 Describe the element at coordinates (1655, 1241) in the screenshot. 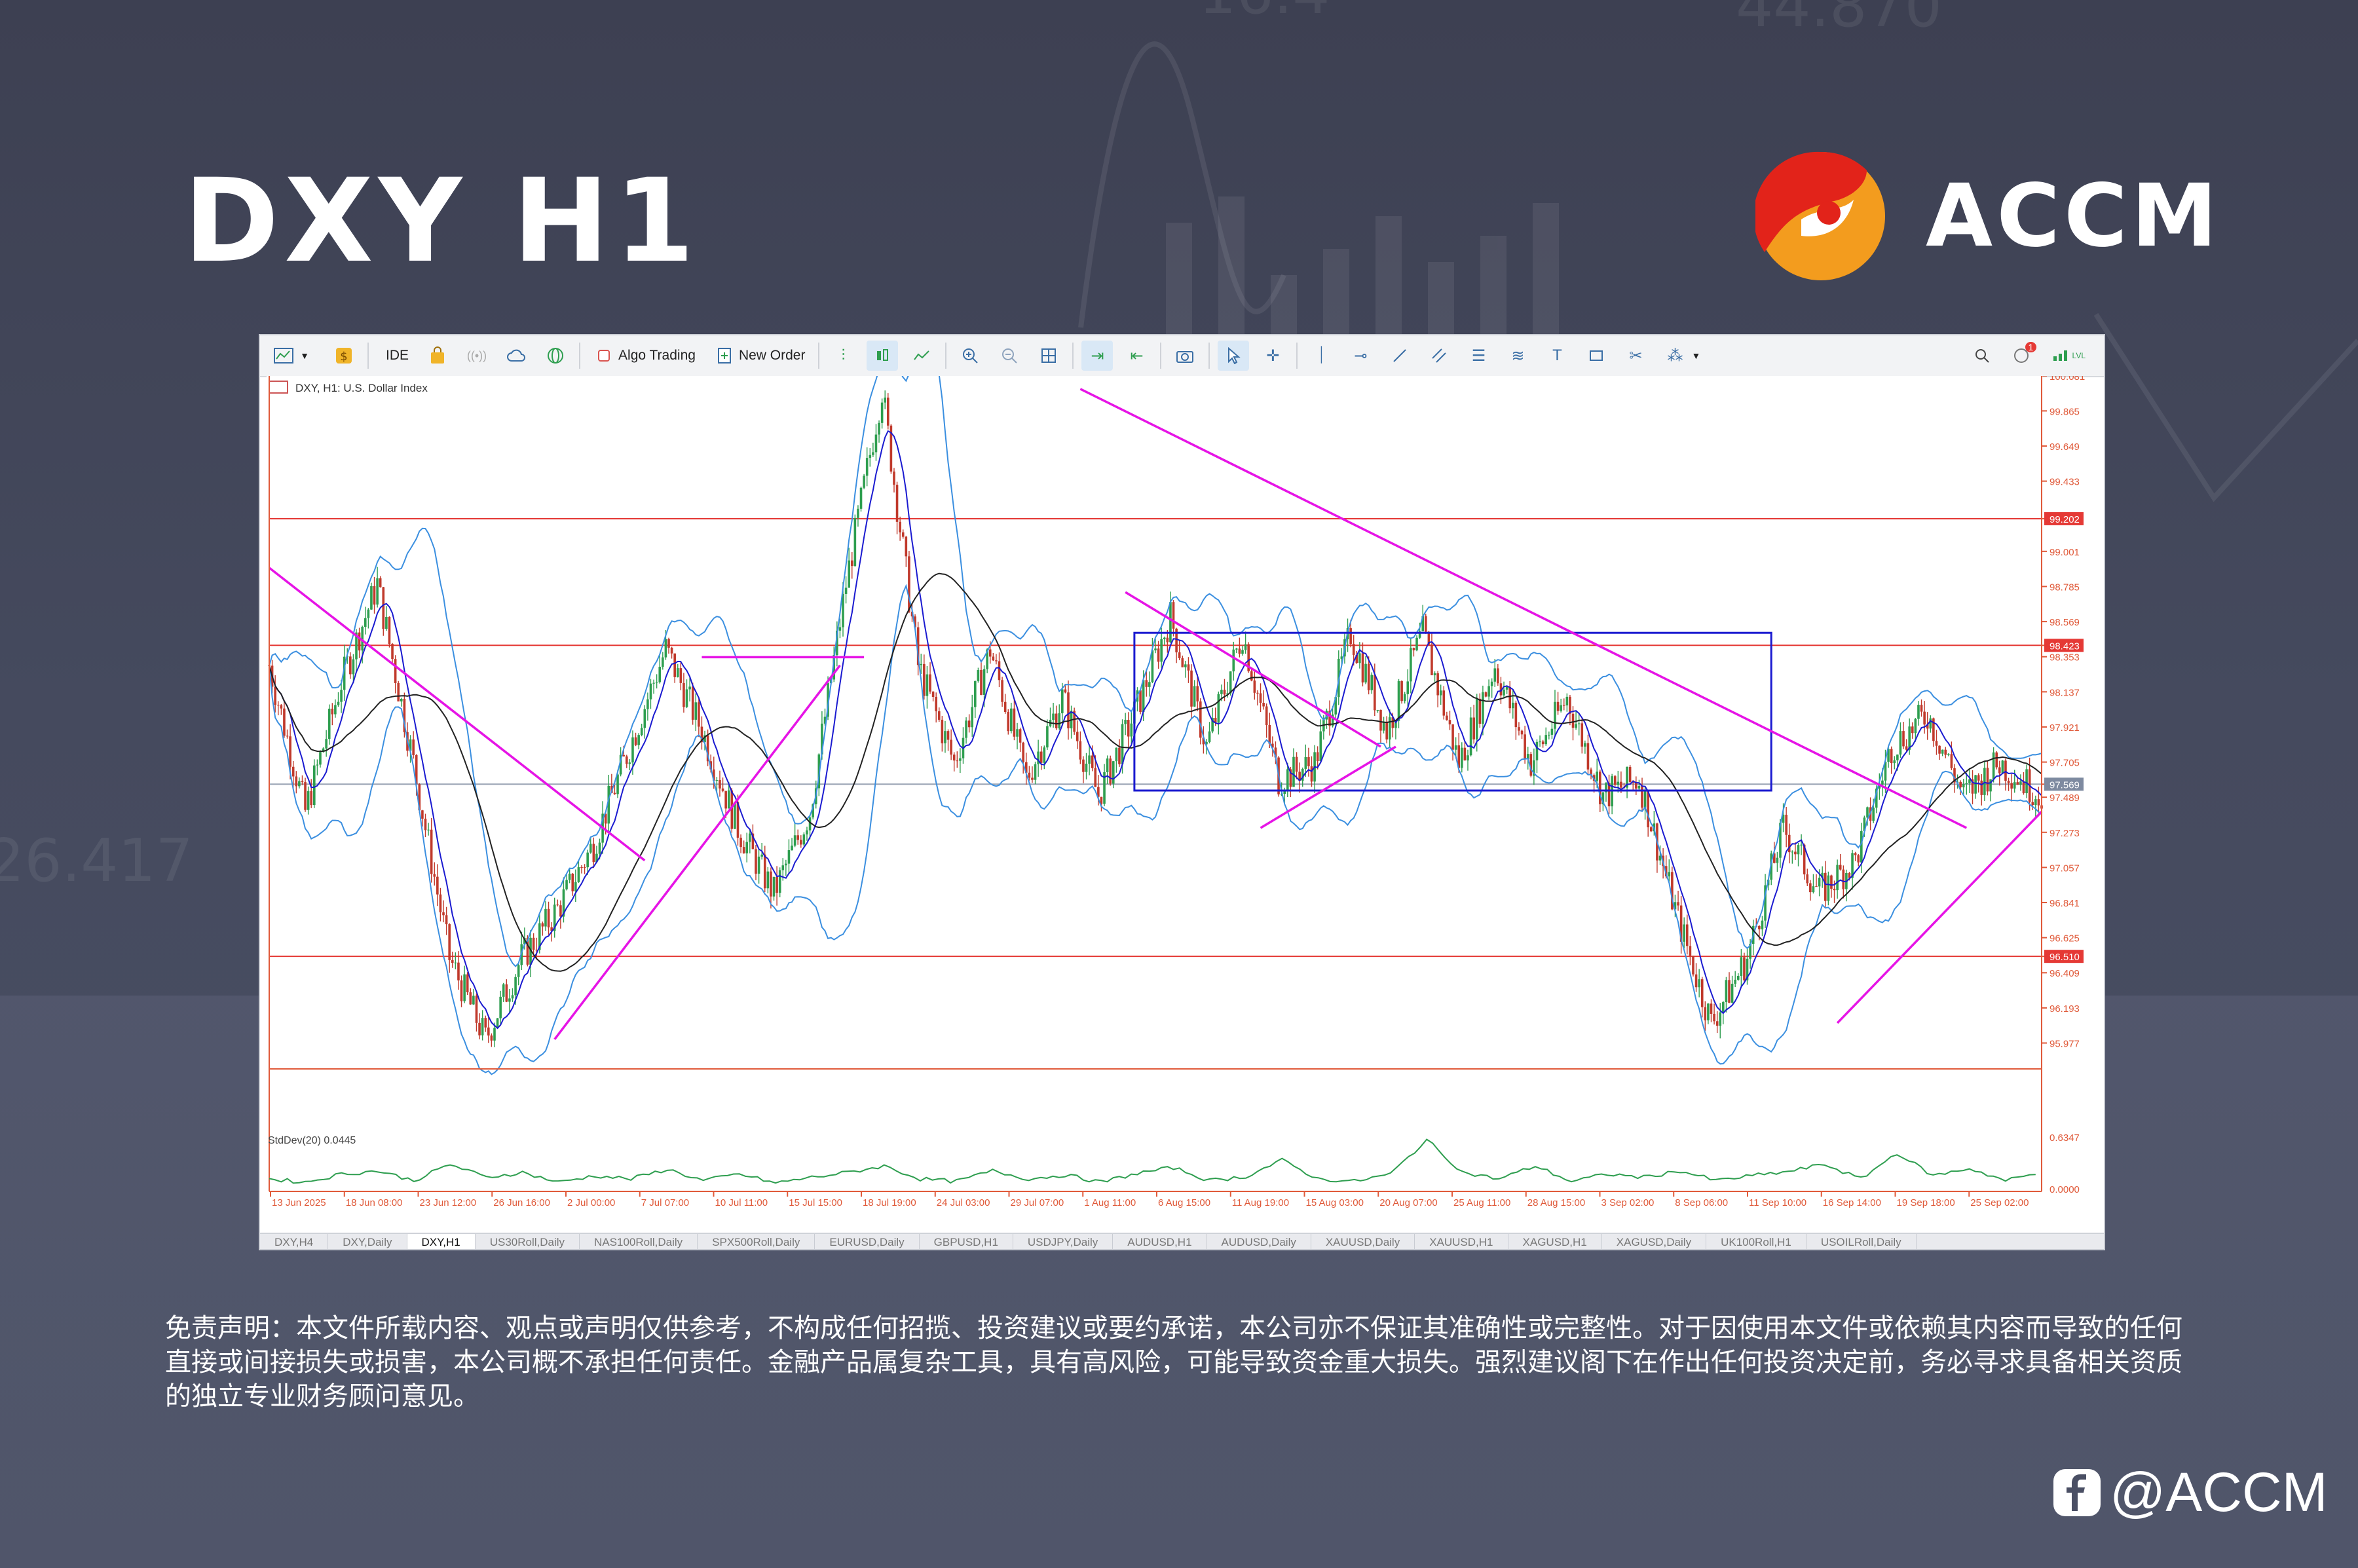

I see `chart-tab: XAGUSD,Daily` at that location.